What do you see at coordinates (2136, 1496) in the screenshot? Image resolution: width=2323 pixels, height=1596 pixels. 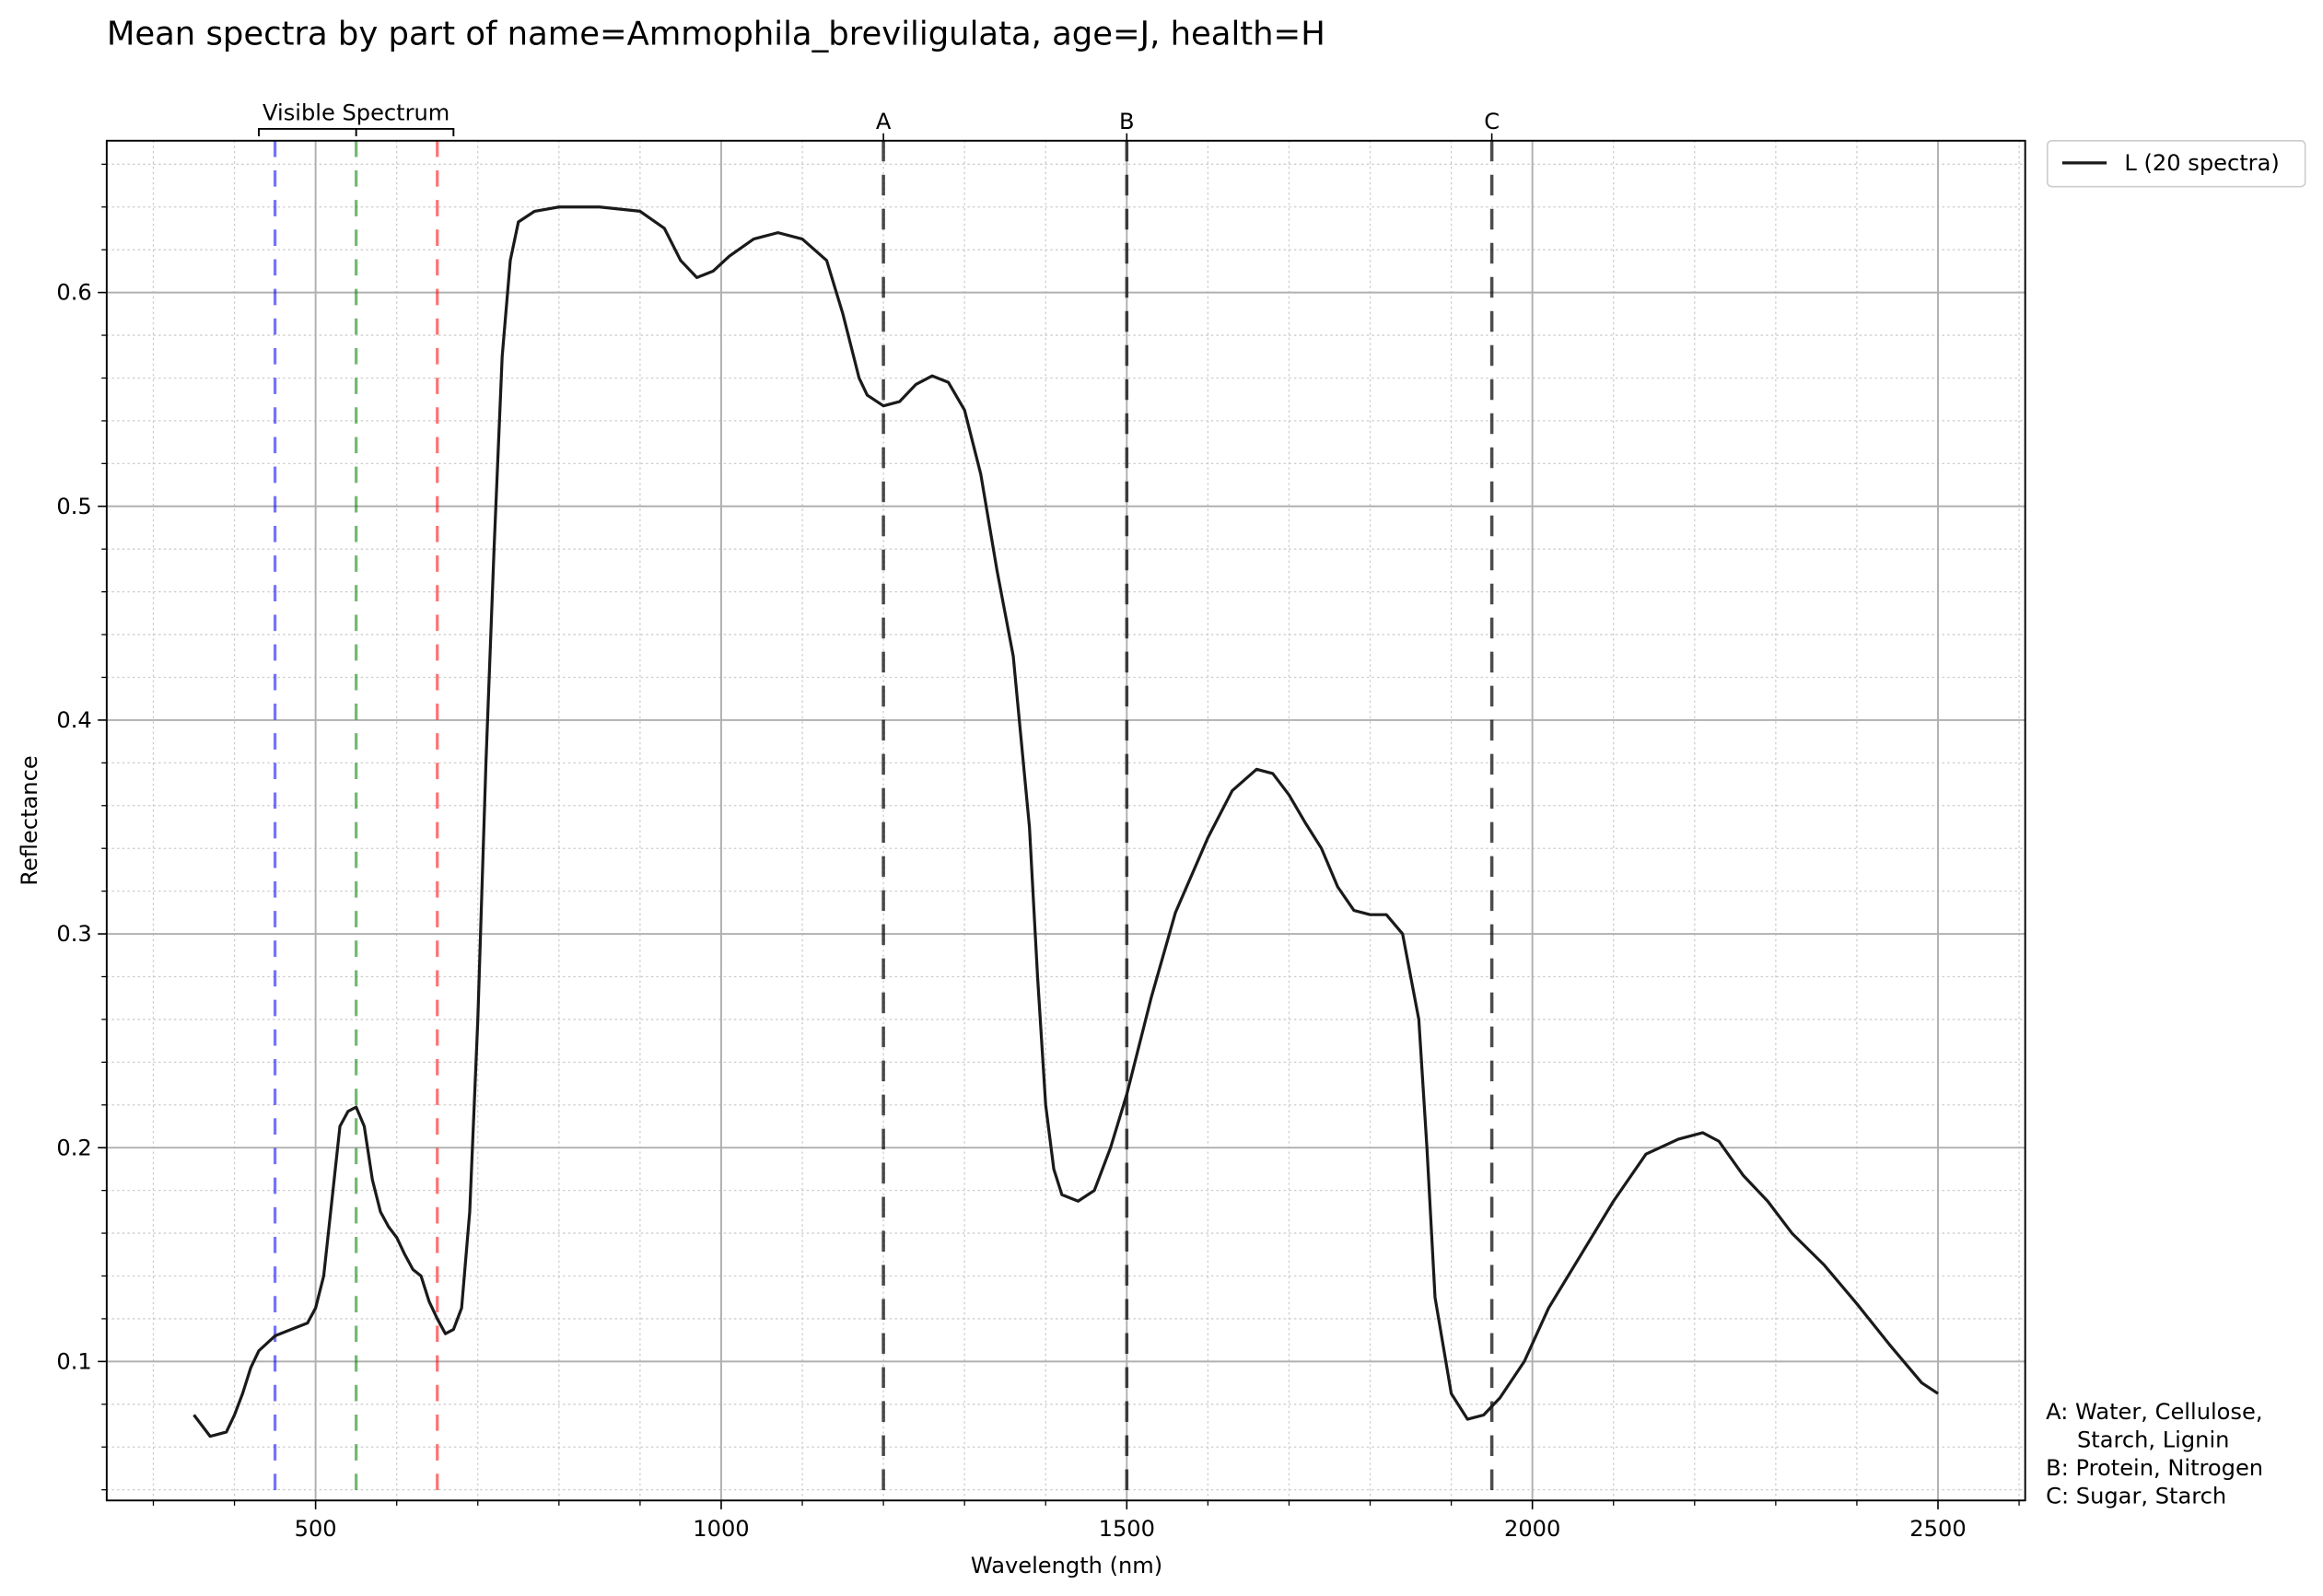 I see `note-text: C: Sugar, Starch` at bounding box center [2136, 1496].